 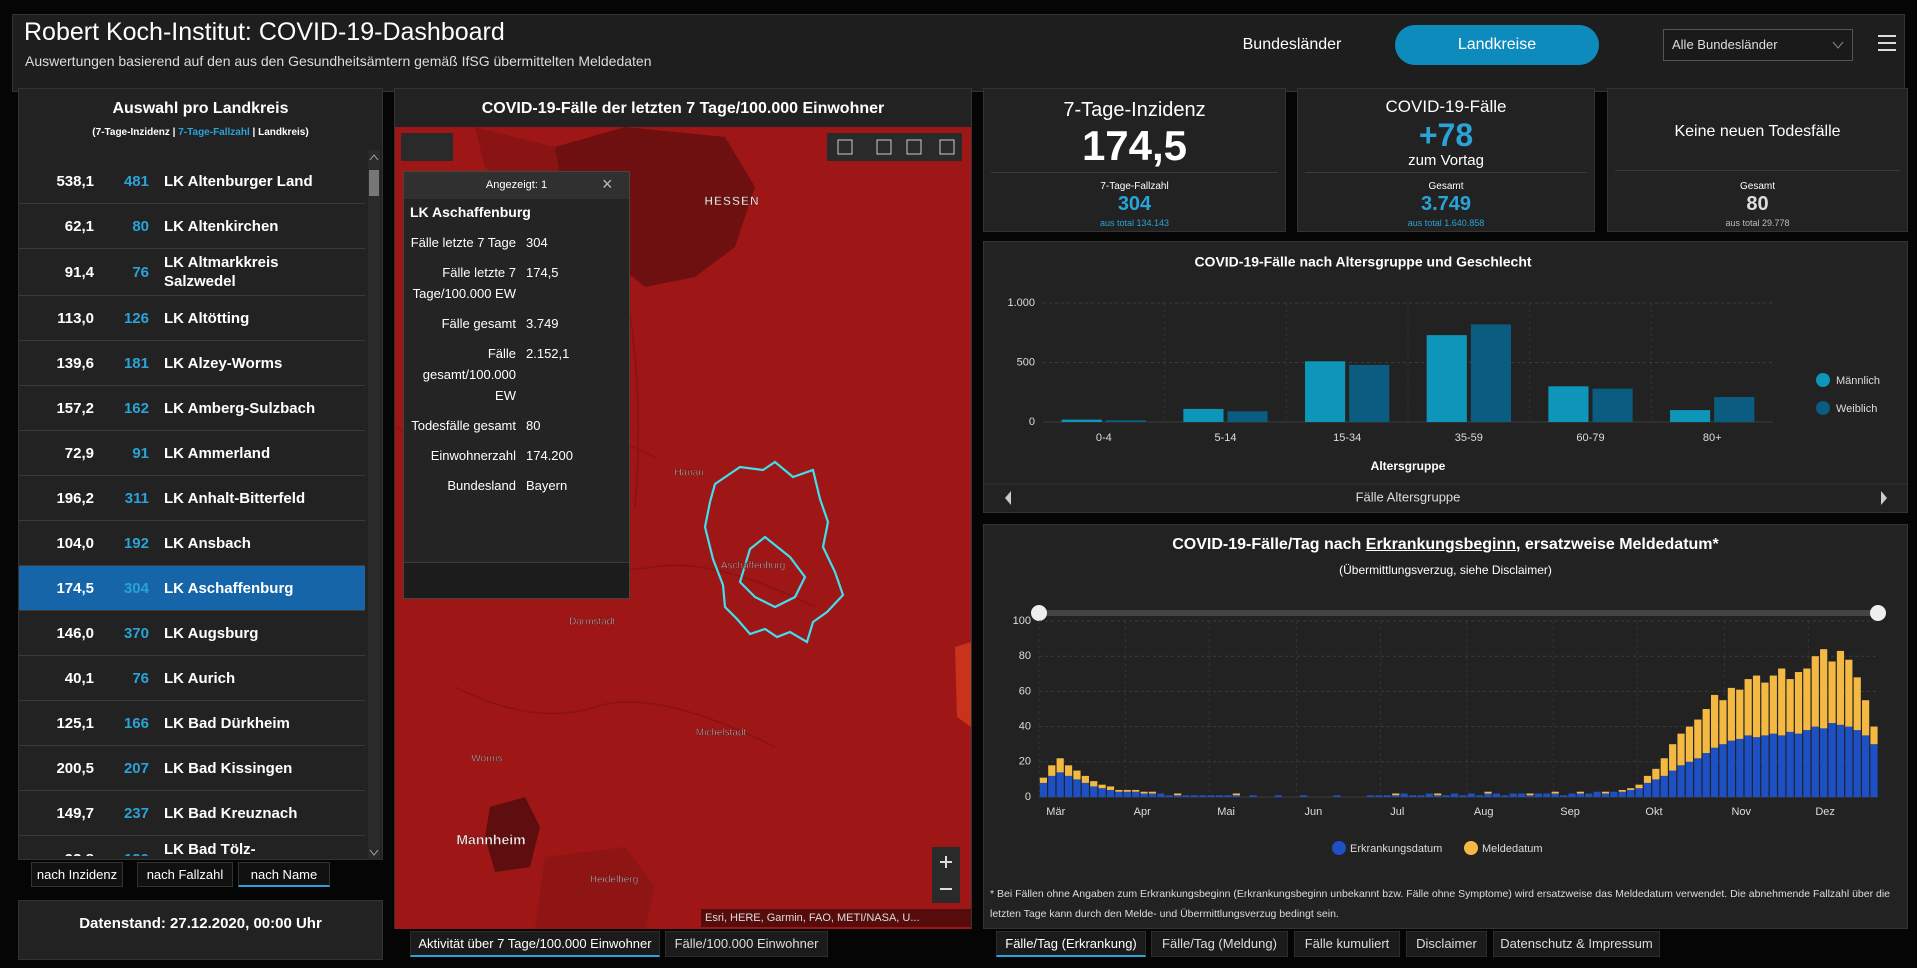 I want to click on district-name: LK Bad Kreuznach, so click(x=231, y=813).